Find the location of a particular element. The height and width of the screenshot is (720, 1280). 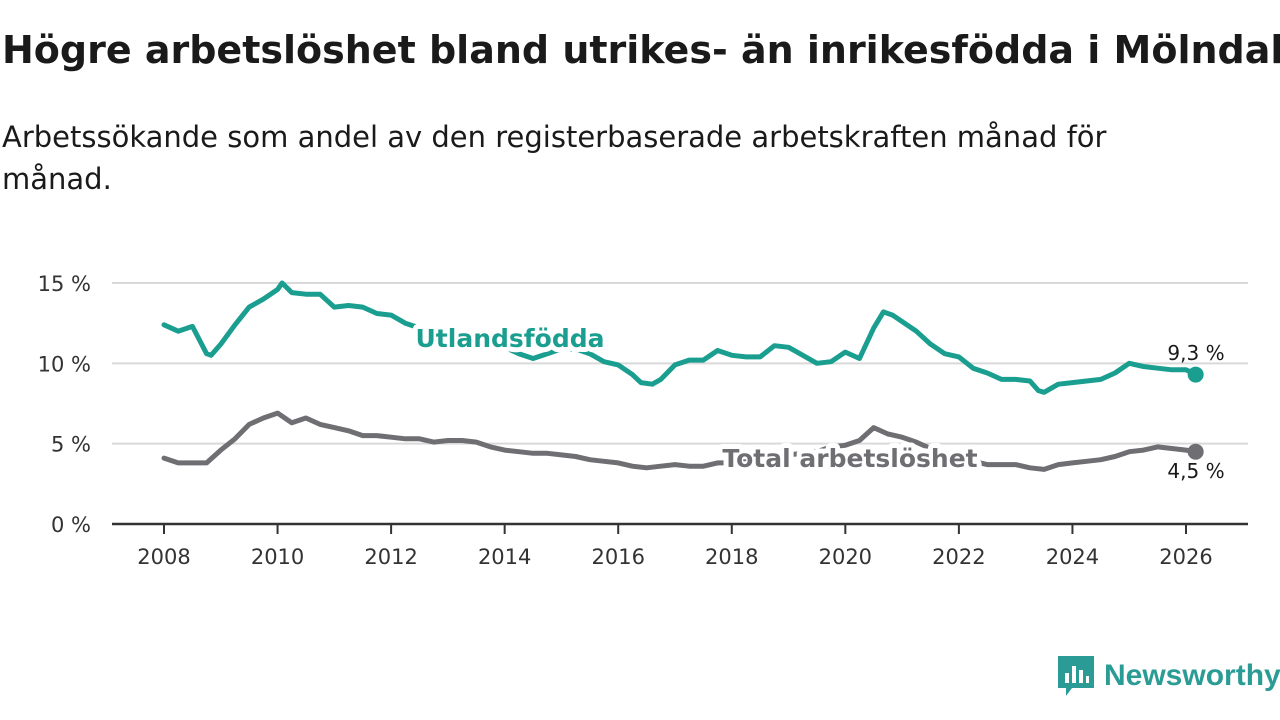

x-tick-label: 2008 is located at coordinates (163, 557).